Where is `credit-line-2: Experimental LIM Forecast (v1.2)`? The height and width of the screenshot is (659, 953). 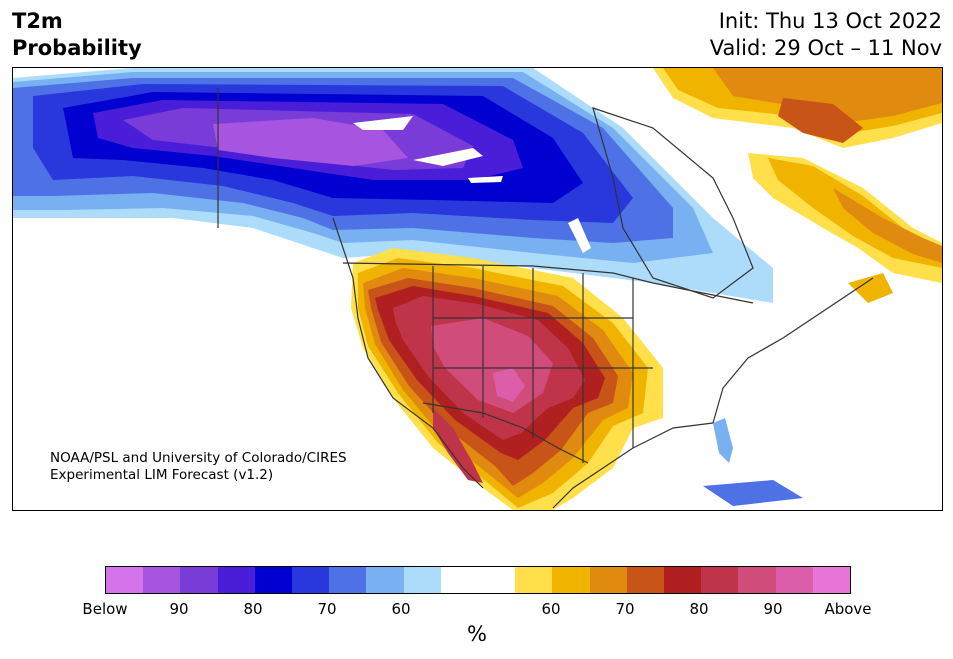 credit-line-2: Experimental LIM Forecast (v1.2) is located at coordinates (162, 475).